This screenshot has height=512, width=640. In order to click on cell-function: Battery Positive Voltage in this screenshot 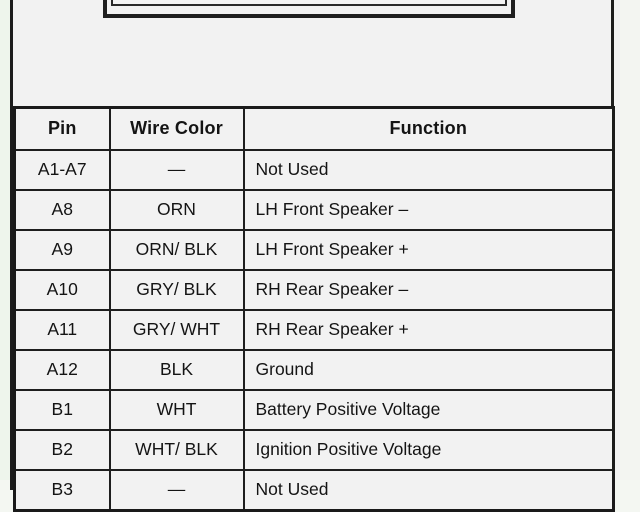, I will do `click(428, 410)`.